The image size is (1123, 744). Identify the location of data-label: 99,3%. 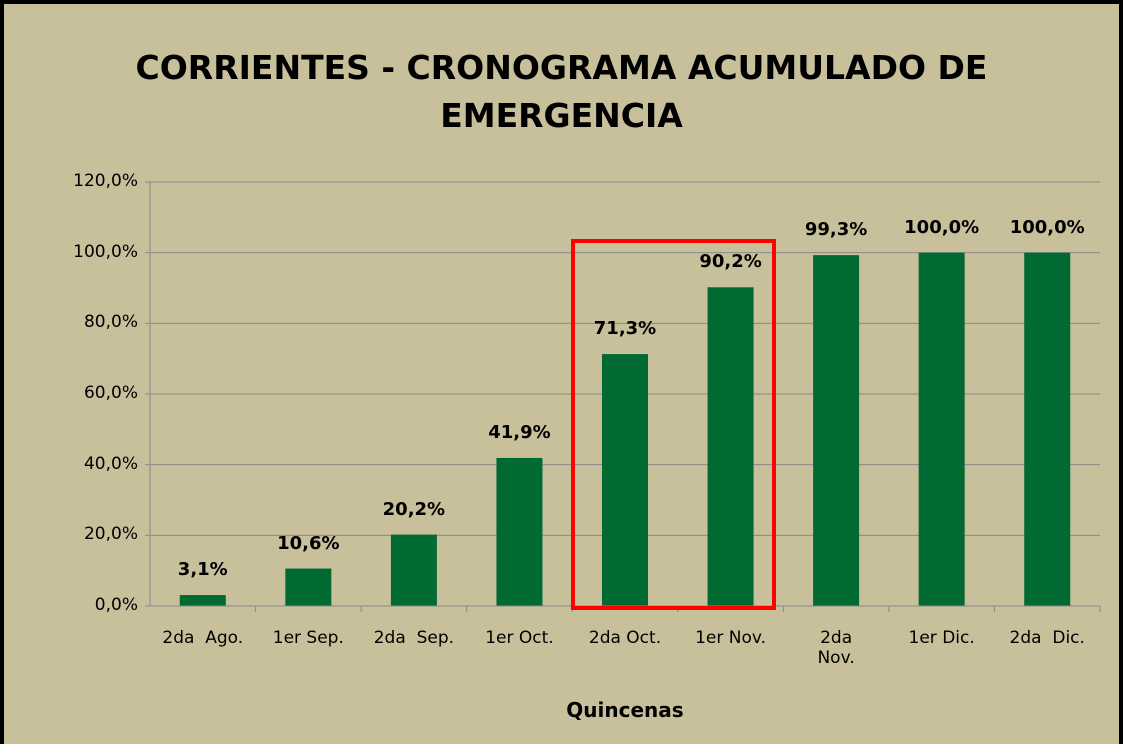
(836, 230).